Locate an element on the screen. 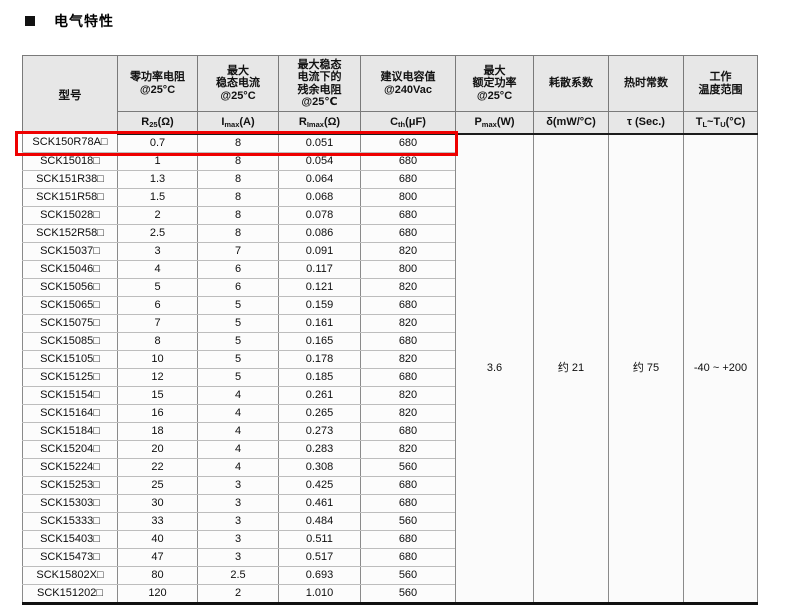  model-cell: SCK152R58□ is located at coordinates (70, 233).